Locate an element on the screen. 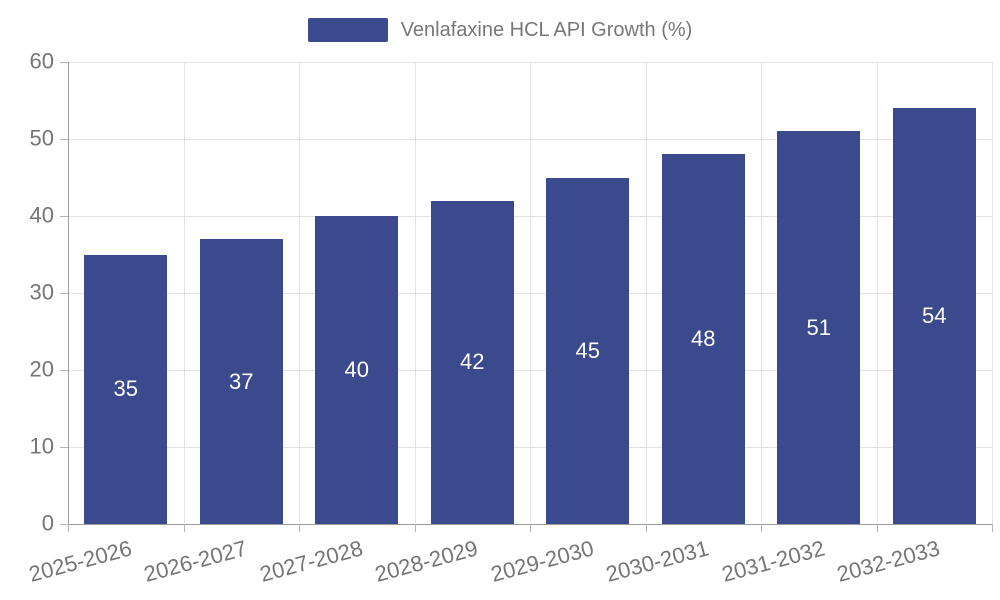  x-axis-tick-label: 2031-2032 is located at coordinates (772, 561).